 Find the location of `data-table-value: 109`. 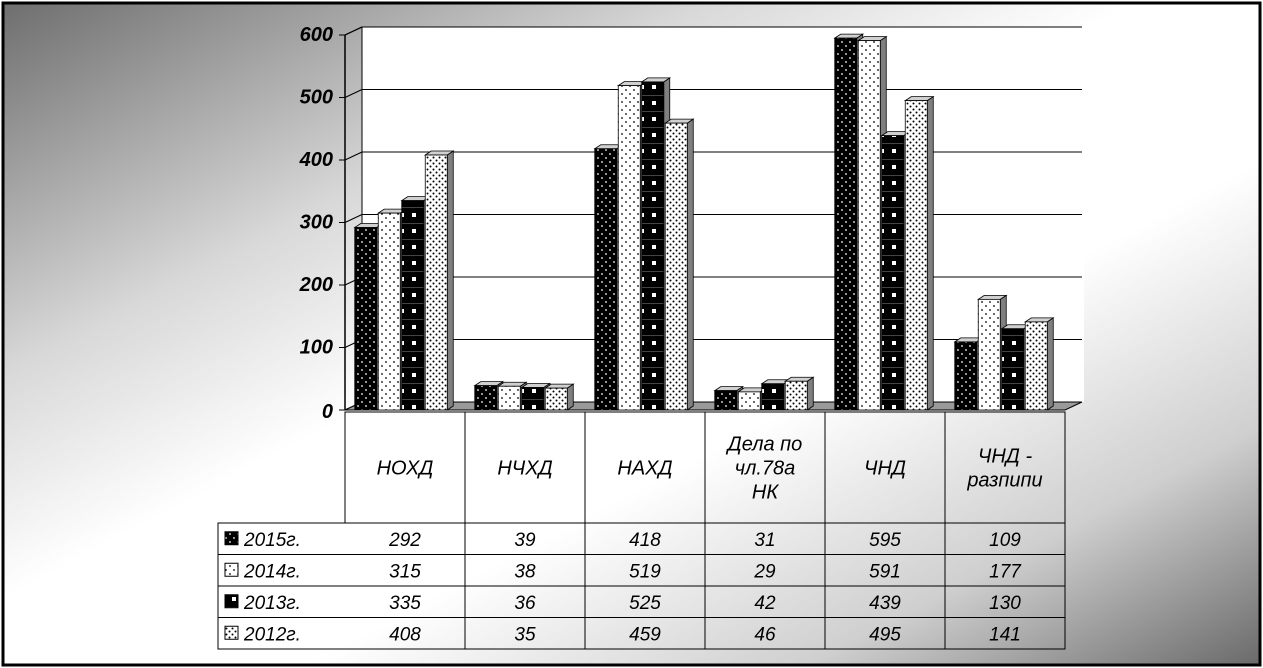

data-table-value: 109 is located at coordinates (1005, 540).